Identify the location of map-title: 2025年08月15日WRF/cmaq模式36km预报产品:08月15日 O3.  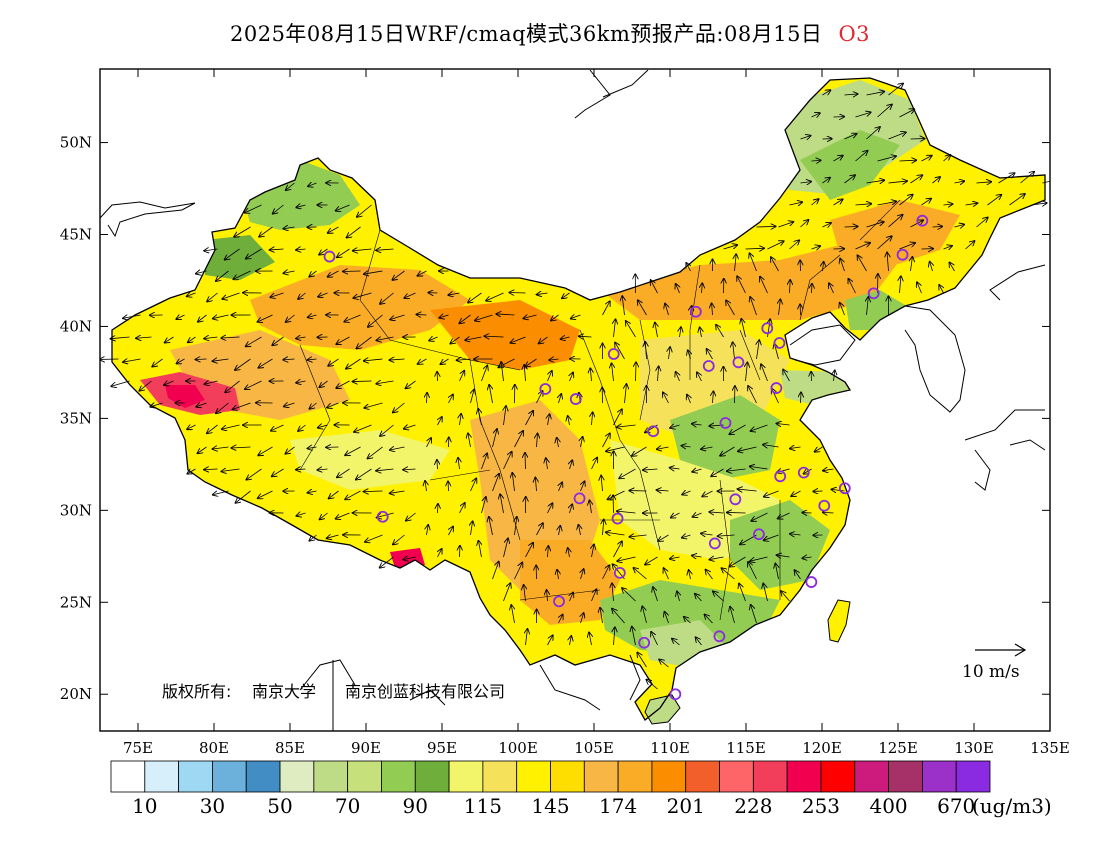
(550, 33).